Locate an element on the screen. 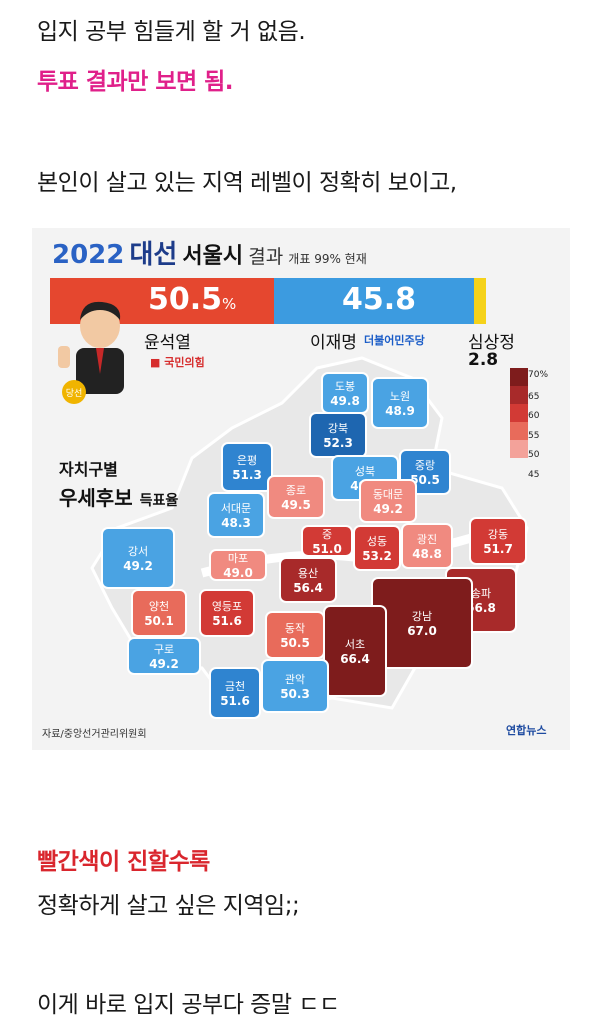  district-name-6: 종로 is located at coordinates (296, 490).